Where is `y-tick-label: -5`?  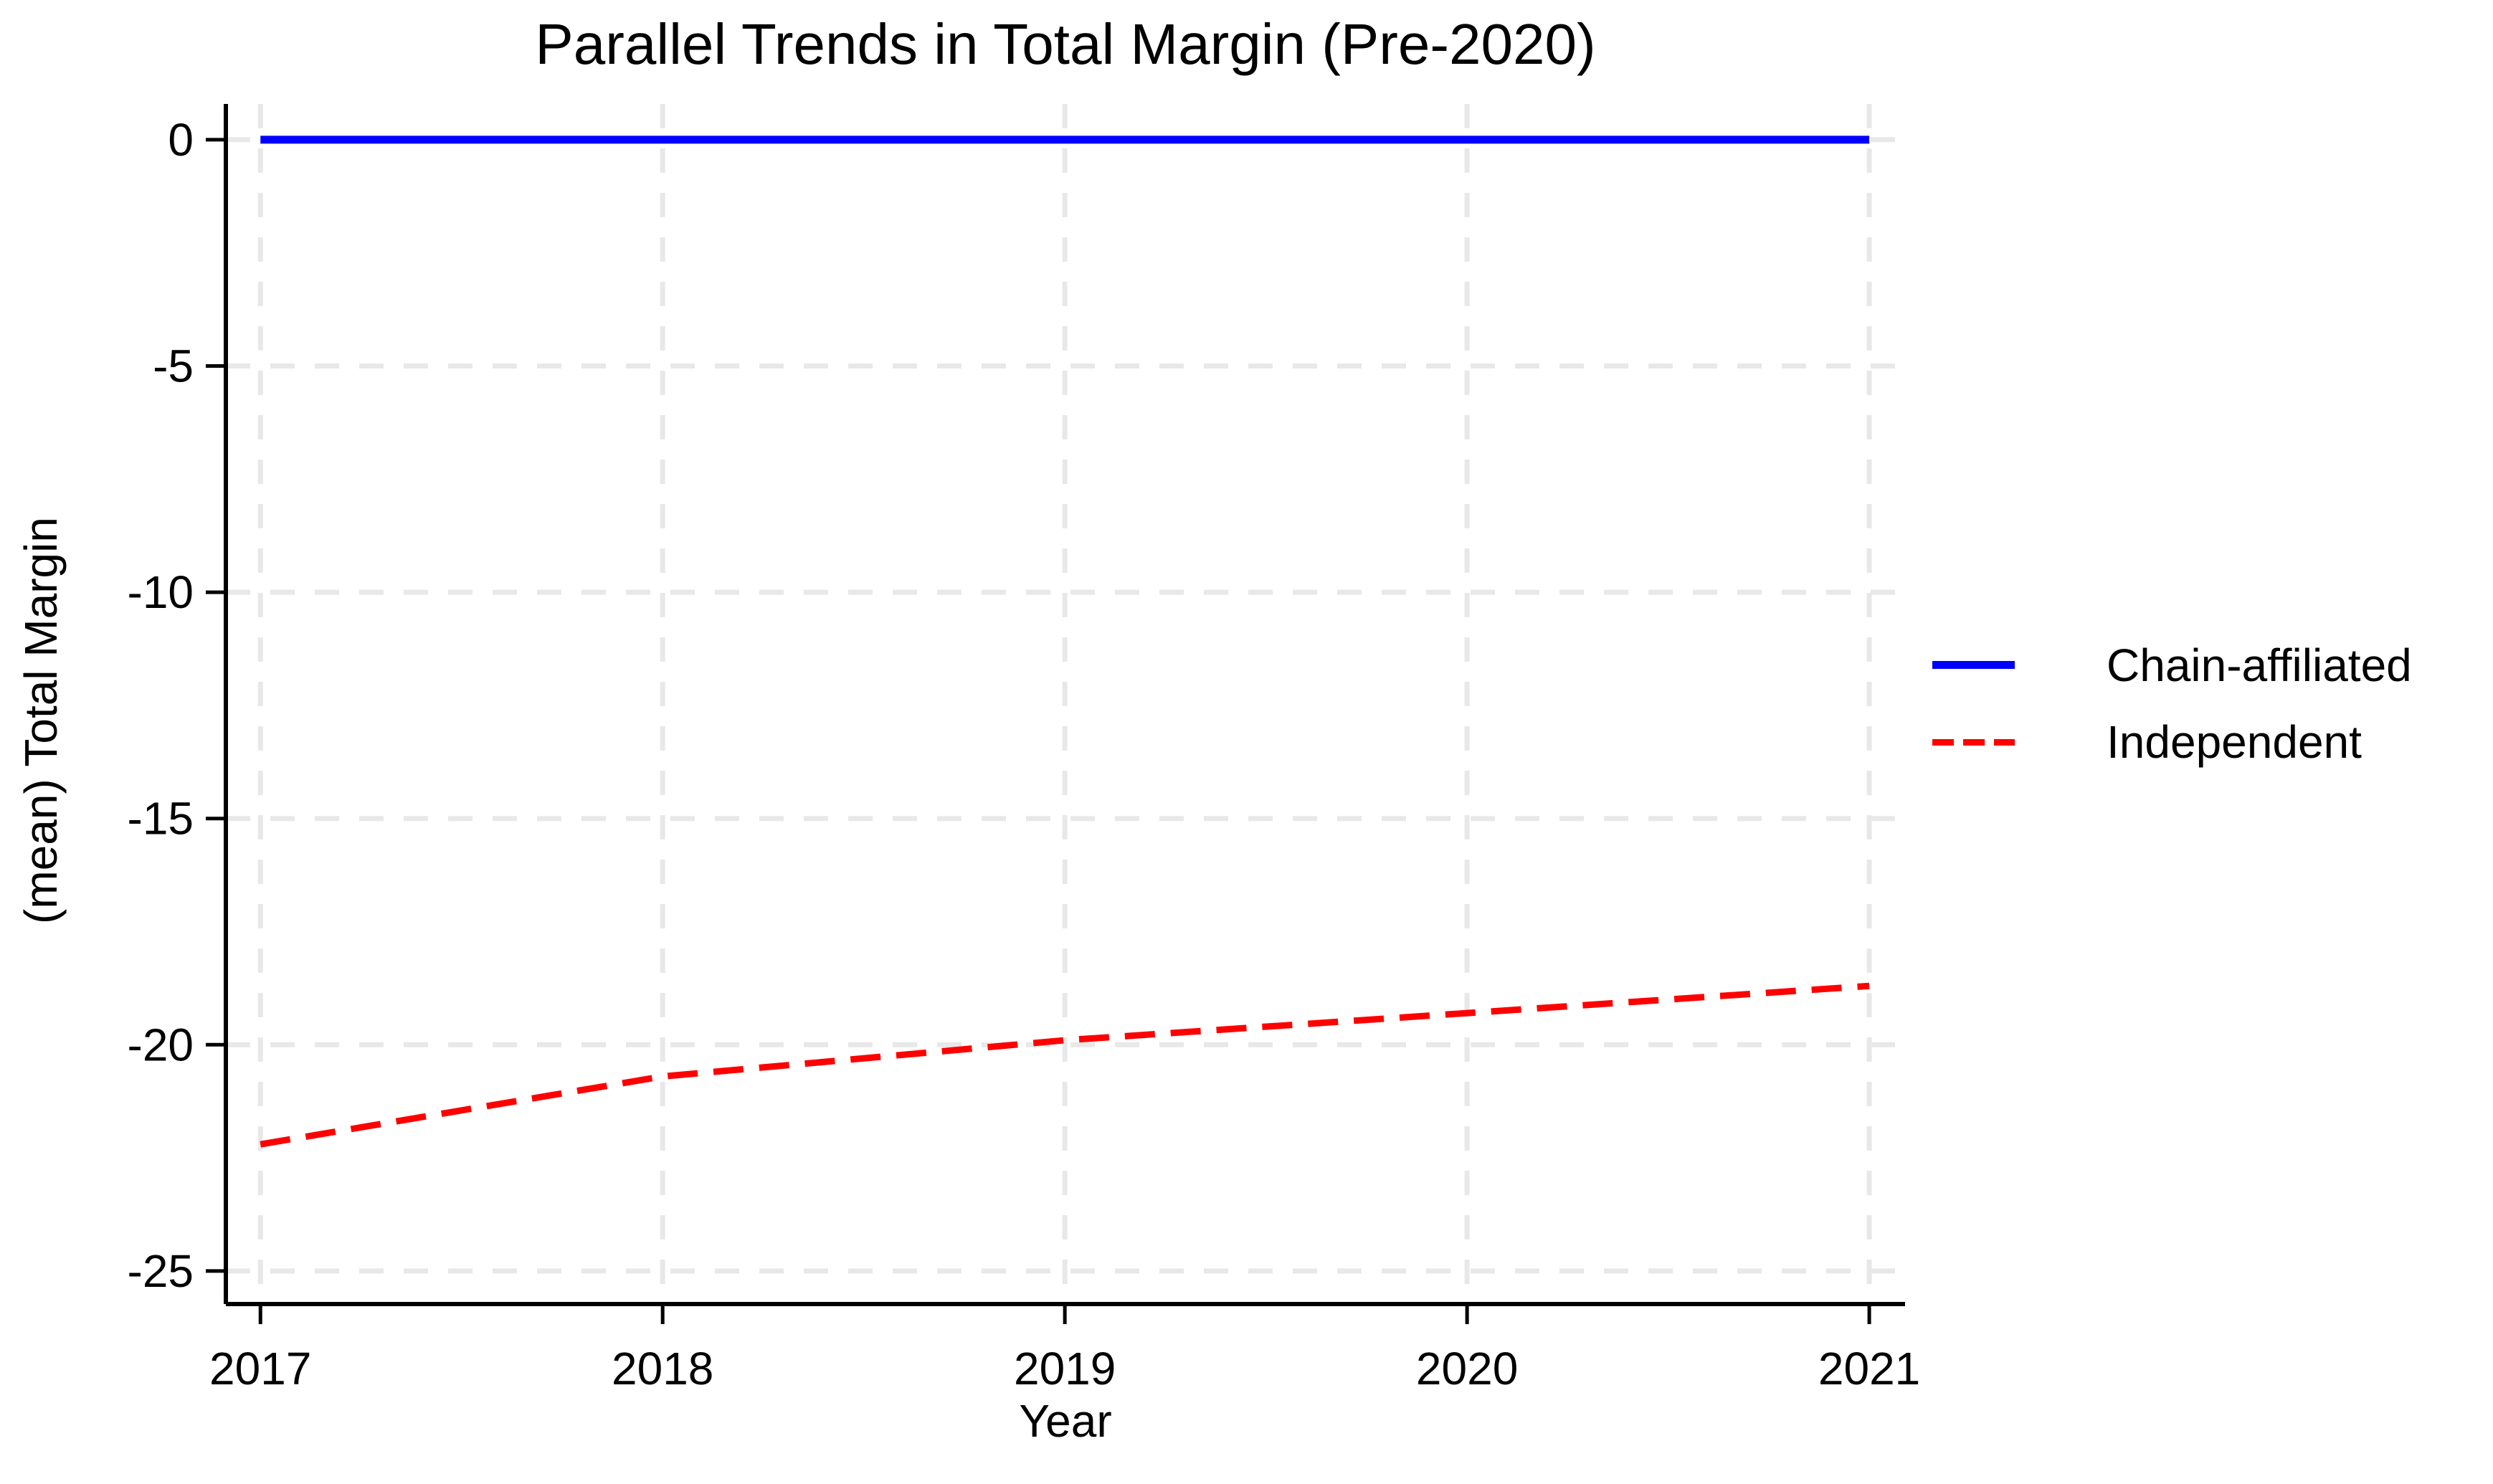
y-tick-label: -5 is located at coordinates (173, 366).